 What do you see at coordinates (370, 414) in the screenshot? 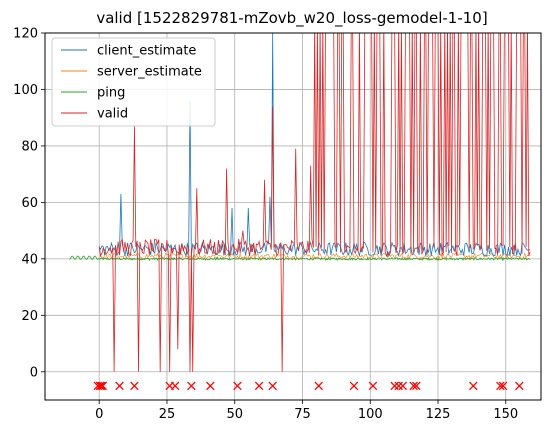
I see `x-tick-label: 100` at bounding box center [370, 414].